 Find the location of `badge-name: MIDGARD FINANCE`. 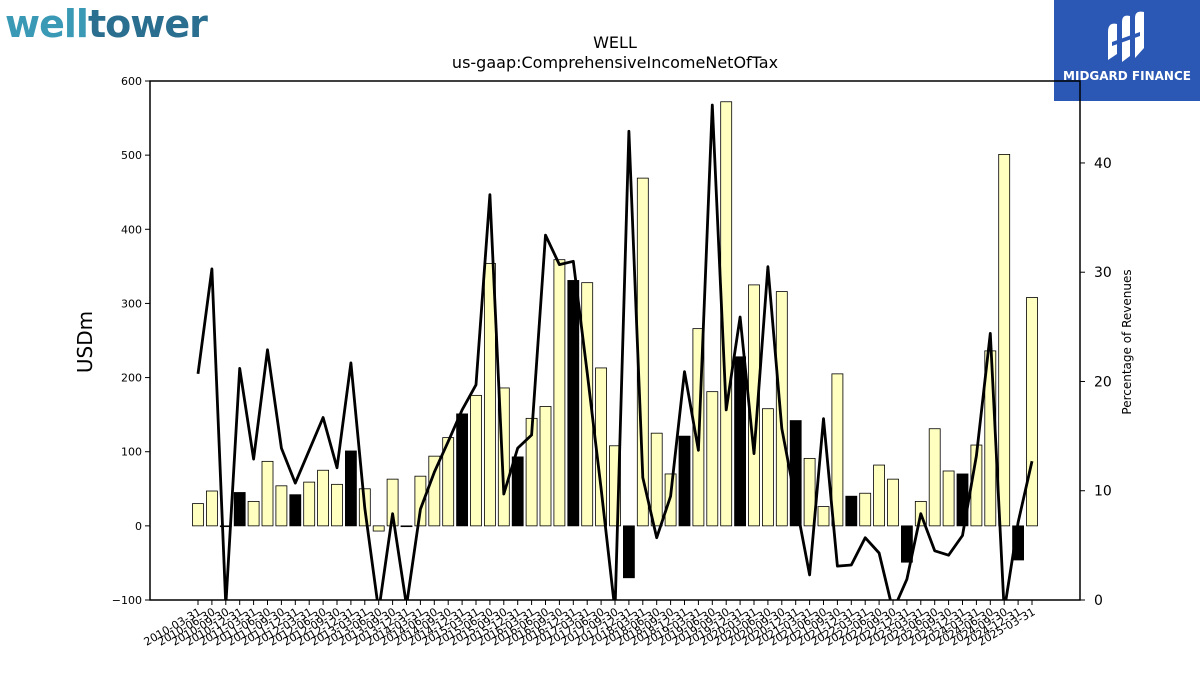

badge-name: MIDGARD FINANCE is located at coordinates (1127, 76).